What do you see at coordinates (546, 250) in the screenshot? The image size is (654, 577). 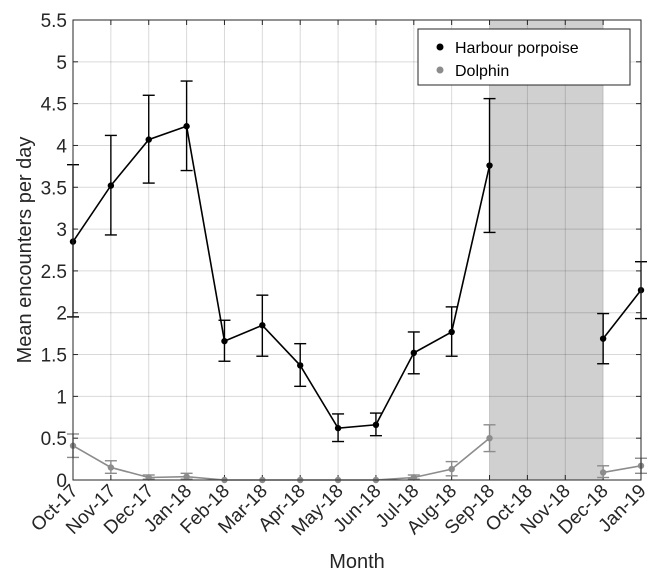 I see `shaded-region` at bounding box center [546, 250].